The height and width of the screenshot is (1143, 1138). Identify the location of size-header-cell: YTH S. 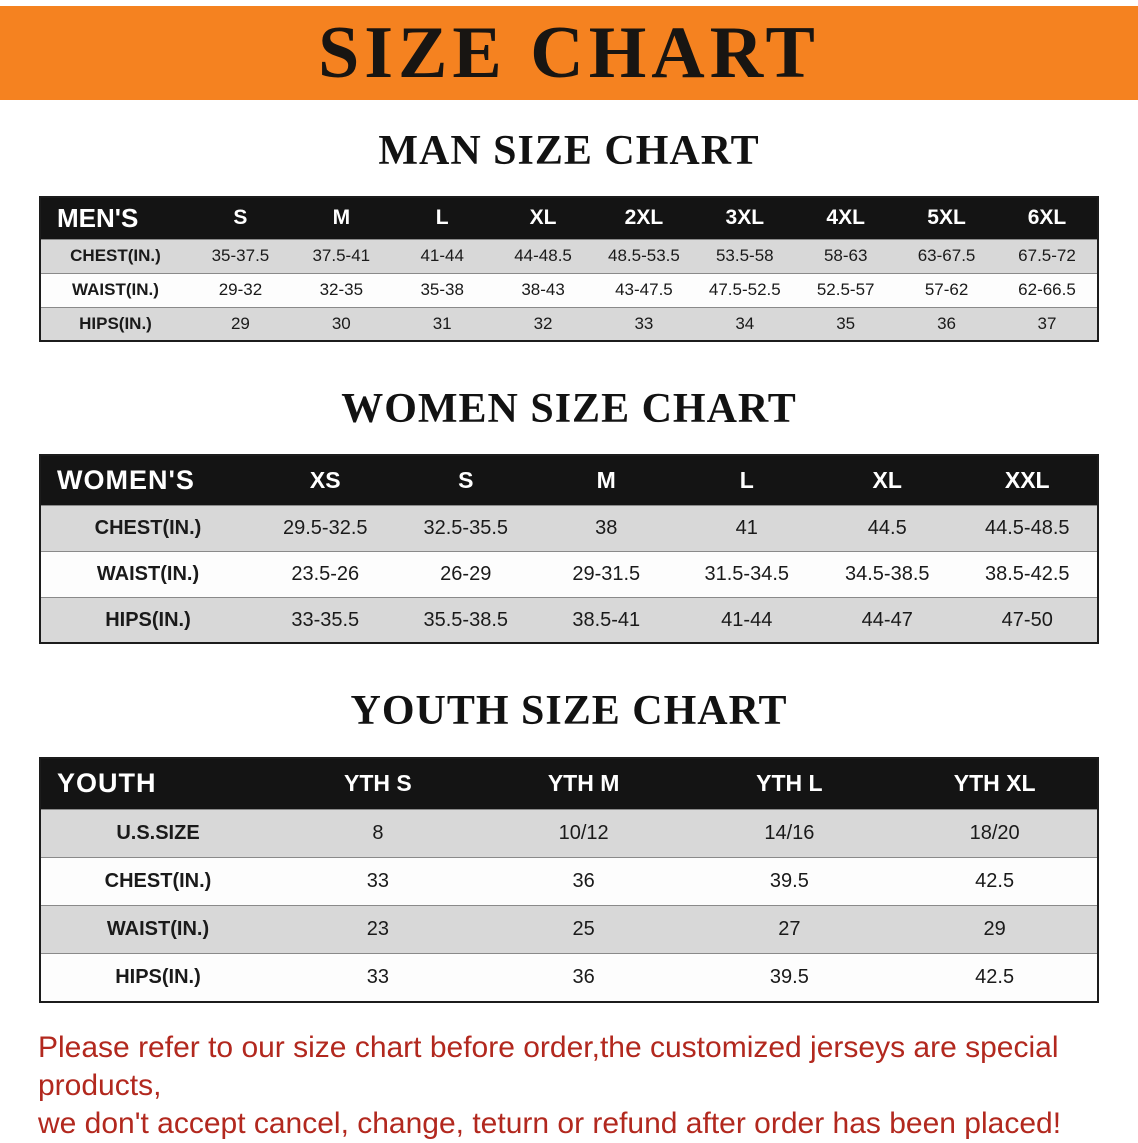
(378, 783).